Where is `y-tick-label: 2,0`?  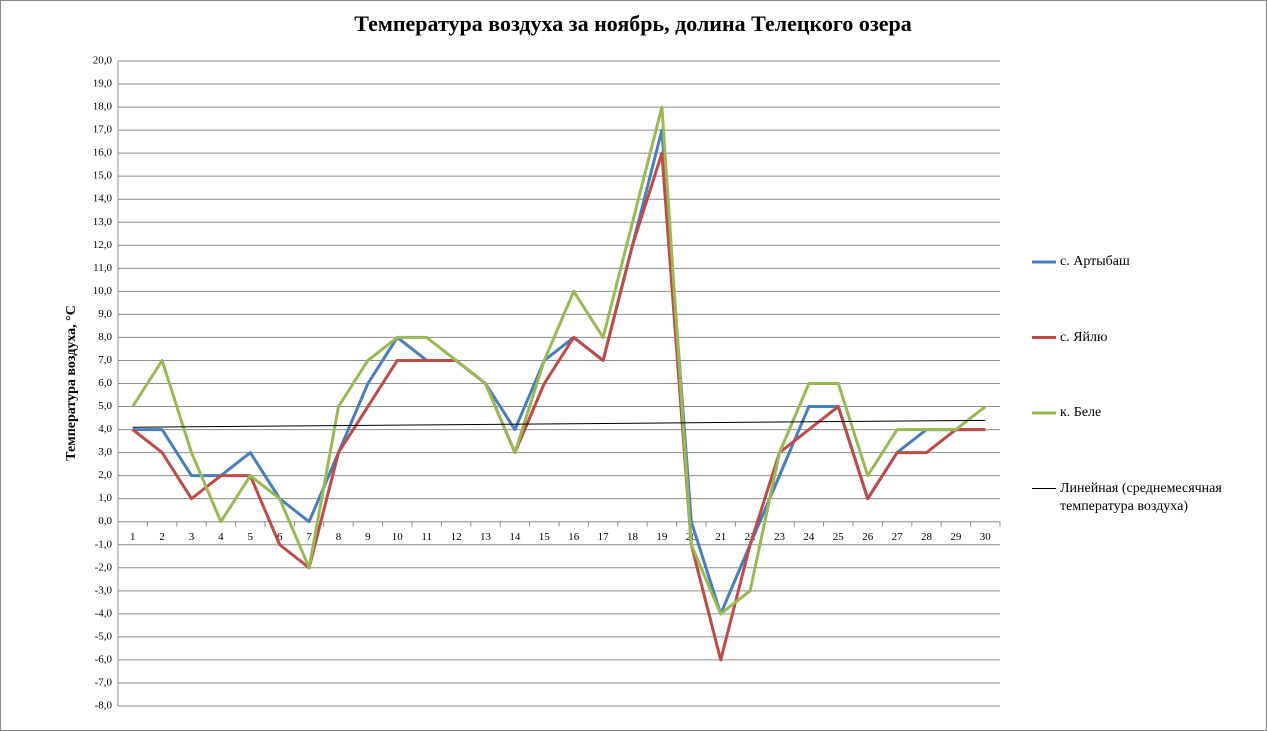 y-tick-label: 2,0 is located at coordinates (105, 475).